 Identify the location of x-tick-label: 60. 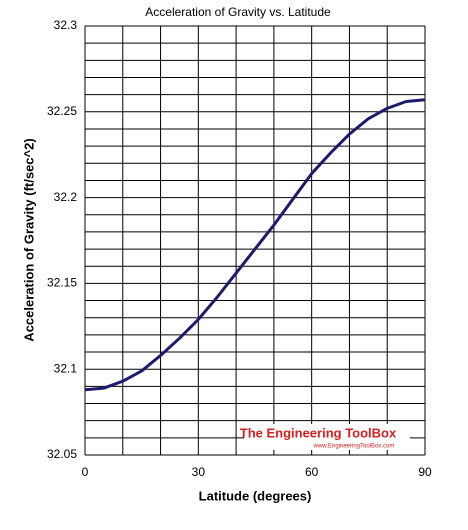
(312, 472).